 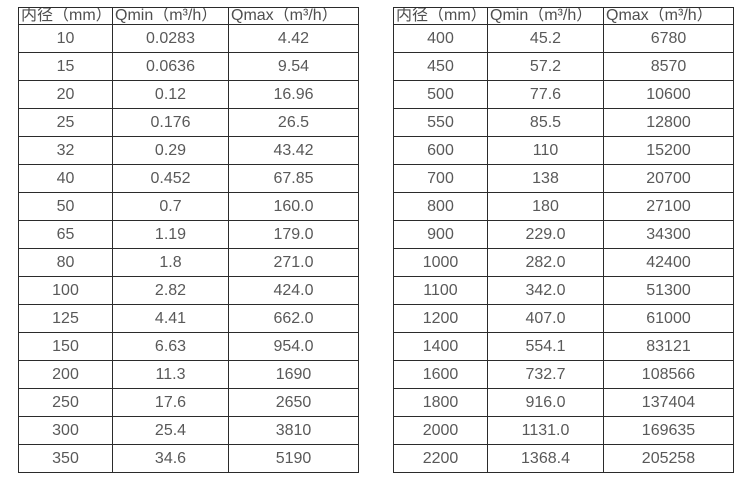 What do you see at coordinates (545, 206) in the screenshot?
I see `table-cell: 180` at bounding box center [545, 206].